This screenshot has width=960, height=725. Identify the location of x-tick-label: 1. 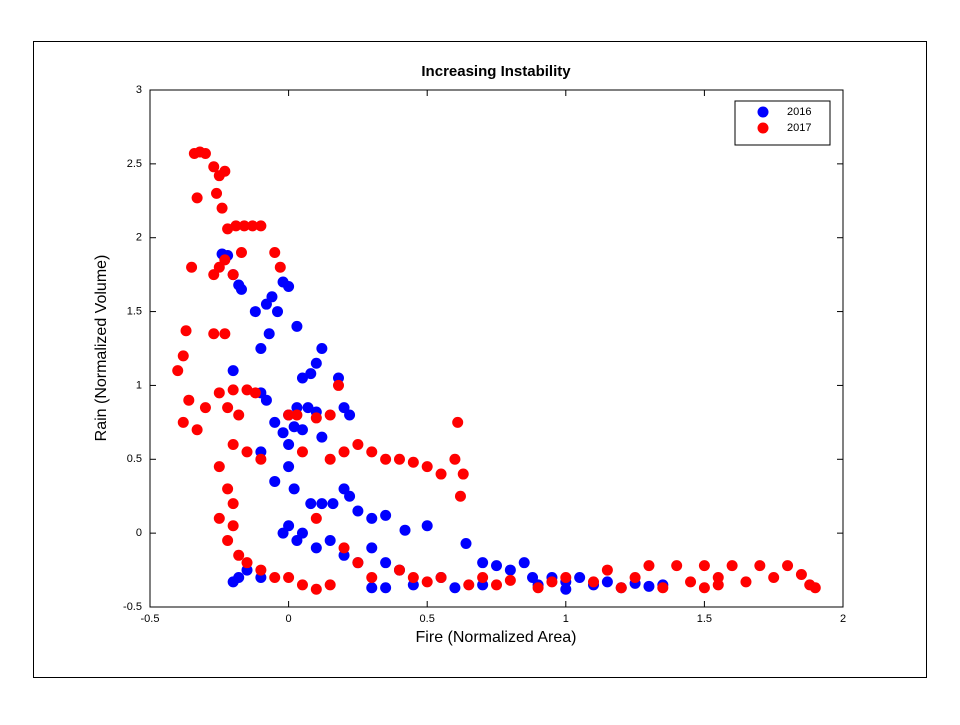
(566, 619).